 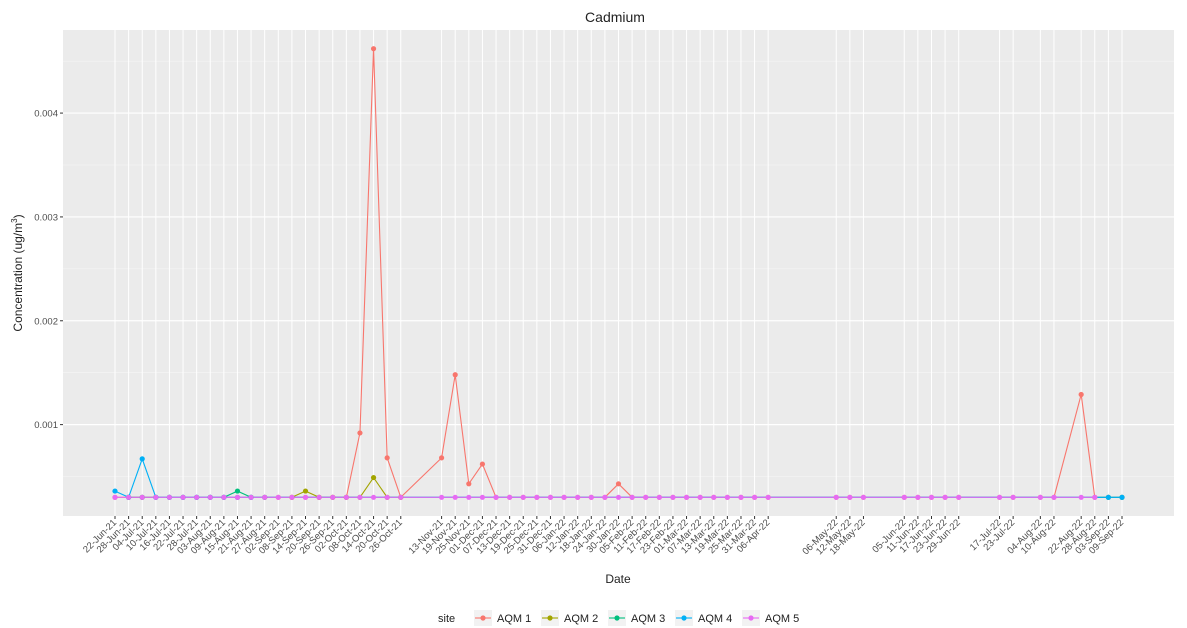 I want to click on y-axis-title-superscript: 3, so click(x=14, y=220).